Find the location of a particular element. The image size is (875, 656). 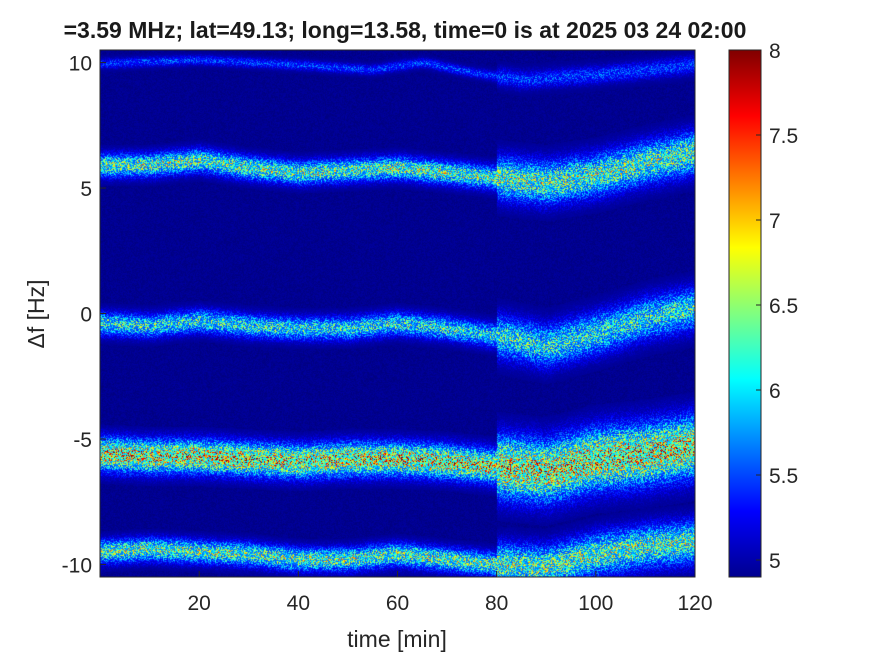

y-axis-ticks: -10 -5 0 5 10 is located at coordinates (84, 315).